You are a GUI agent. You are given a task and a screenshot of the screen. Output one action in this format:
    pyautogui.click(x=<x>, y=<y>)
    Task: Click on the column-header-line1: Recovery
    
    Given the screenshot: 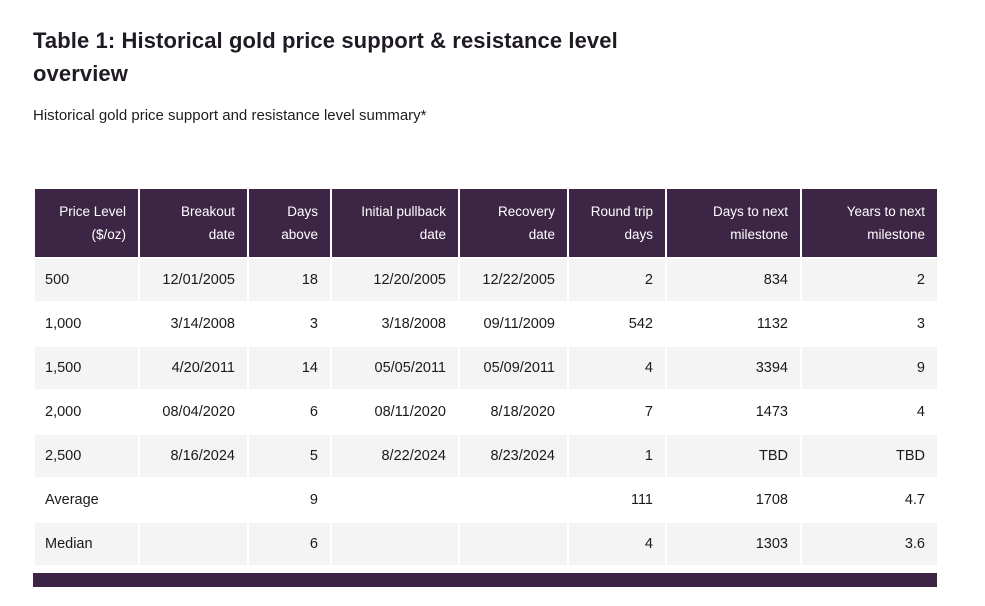 What is the action you would take?
    pyautogui.click(x=526, y=211)
    